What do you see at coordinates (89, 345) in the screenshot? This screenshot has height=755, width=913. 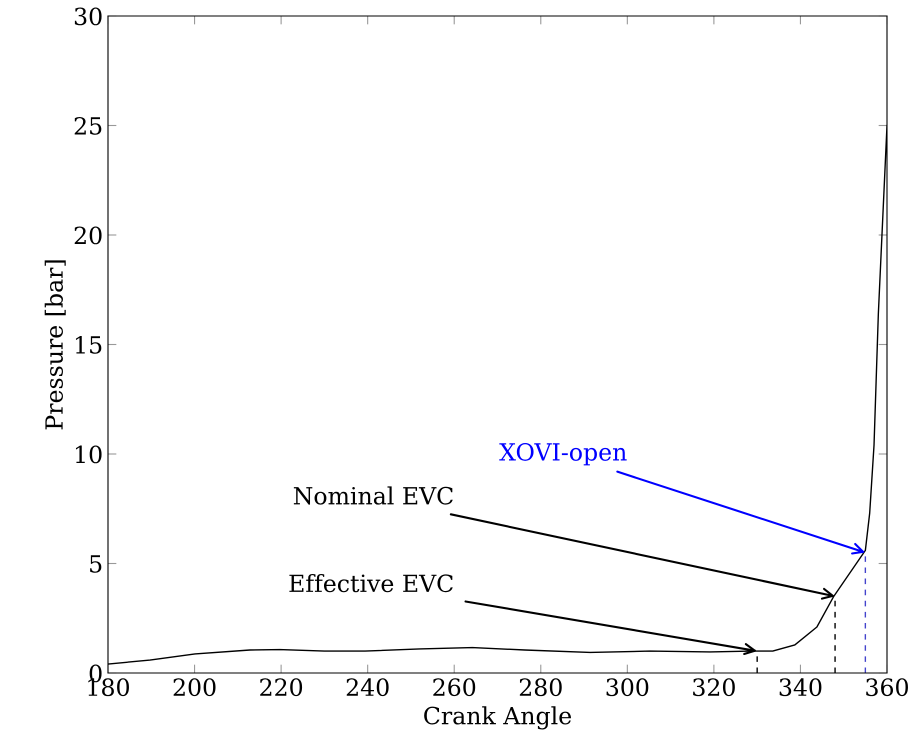 I see `y-tick-label: 15` at bounding box center [89, 345].